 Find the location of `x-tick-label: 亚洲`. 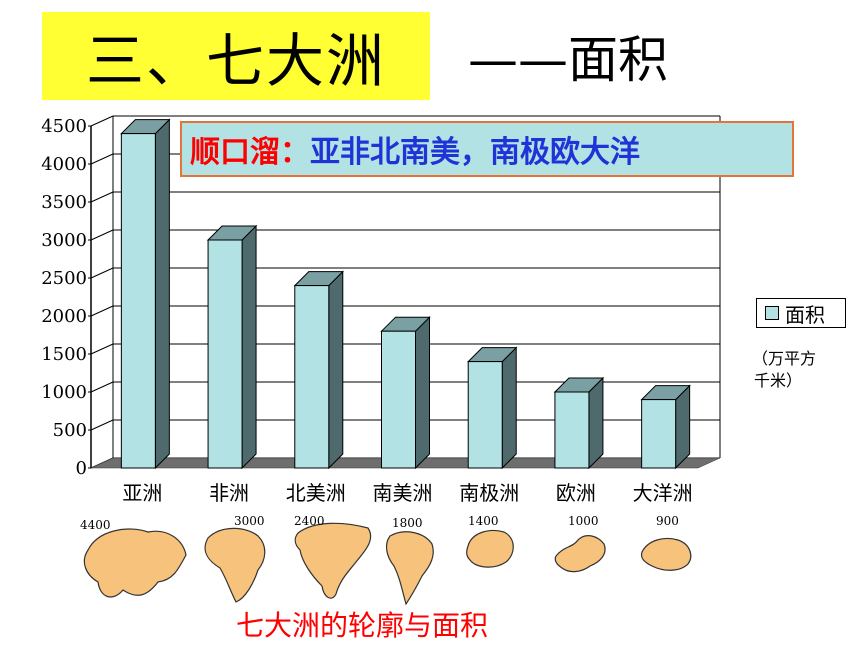

x-tick-label: 亚洲 is located at coordinates (142, 493).